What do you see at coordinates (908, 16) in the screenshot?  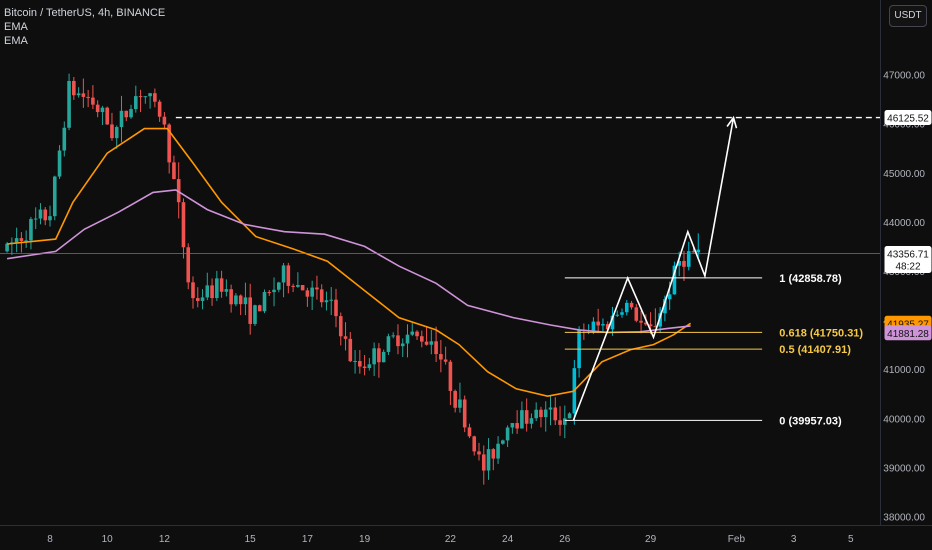 I see `currency-button: USDT` at bounding box center [908, 16].